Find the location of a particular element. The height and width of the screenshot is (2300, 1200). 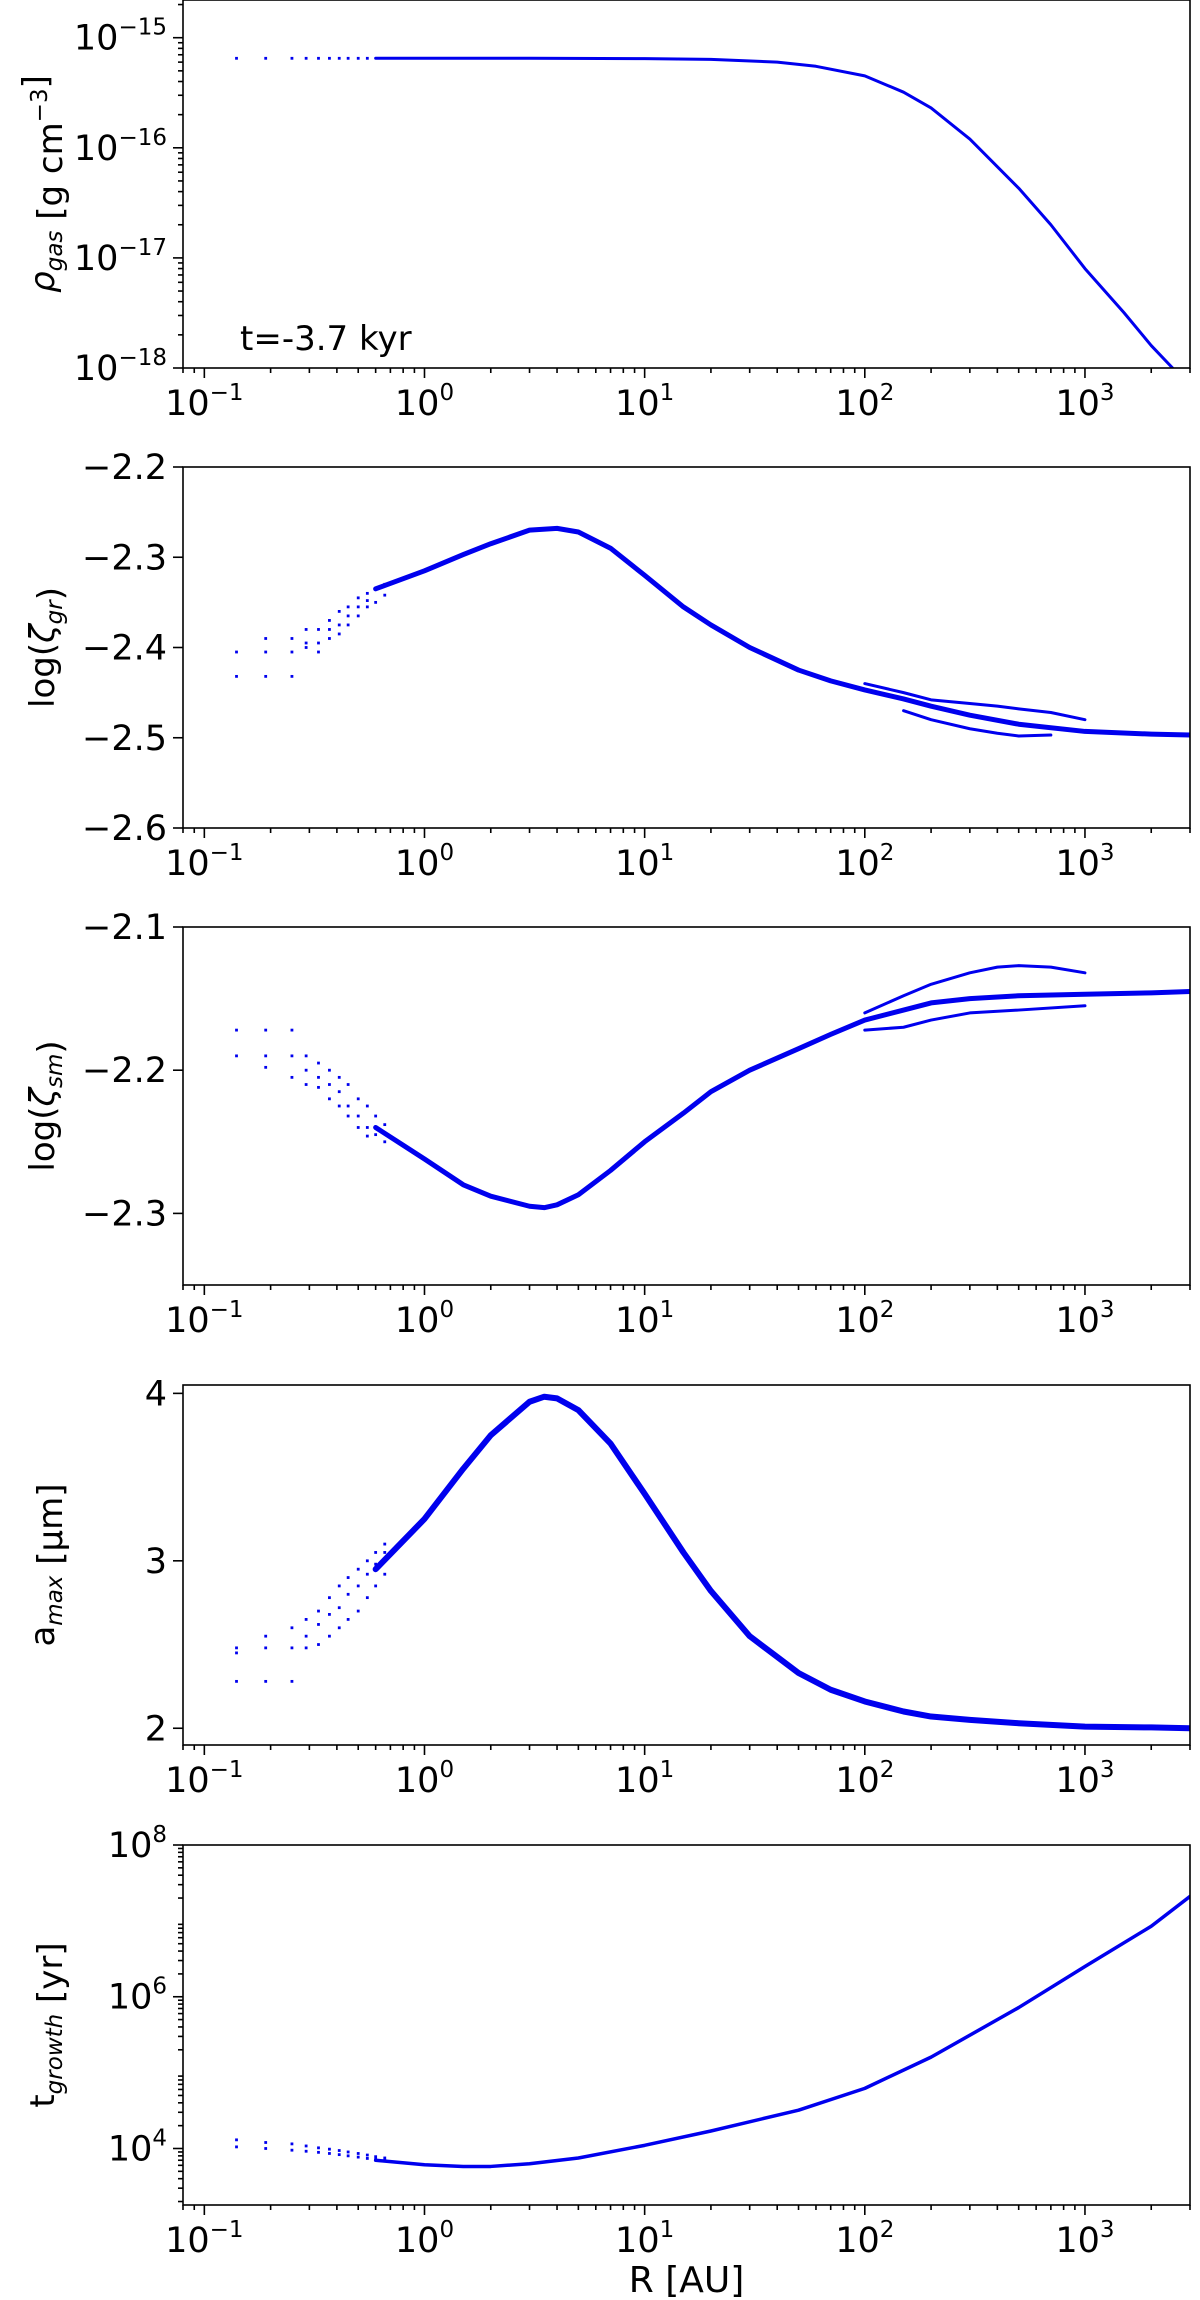

y-label-subscript: sm is located at coordinates (55, 1071).